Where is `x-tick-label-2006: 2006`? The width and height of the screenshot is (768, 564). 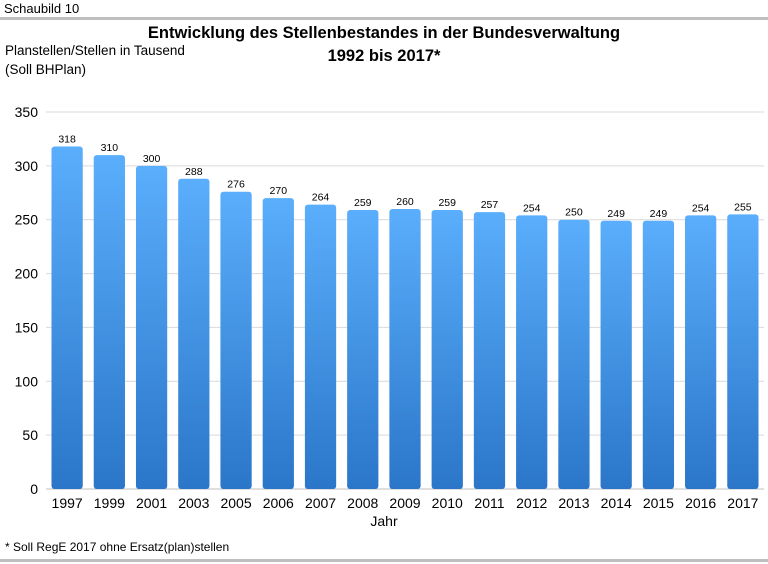
x-tick-label-2006: 2006 is located at coordinates (278, 503).